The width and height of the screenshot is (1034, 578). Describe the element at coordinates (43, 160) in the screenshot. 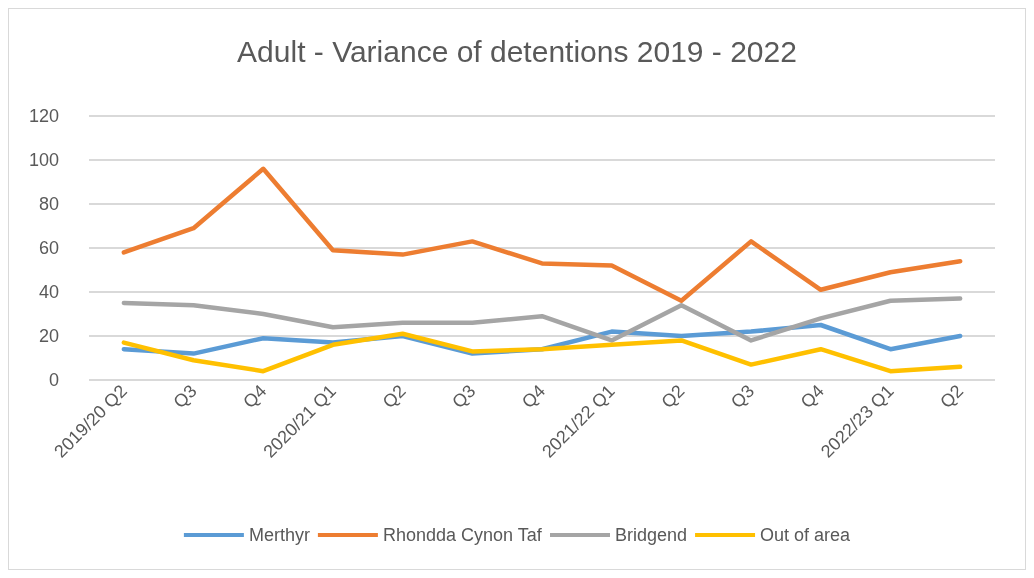

I see `y-tick-label: 100` at that location.